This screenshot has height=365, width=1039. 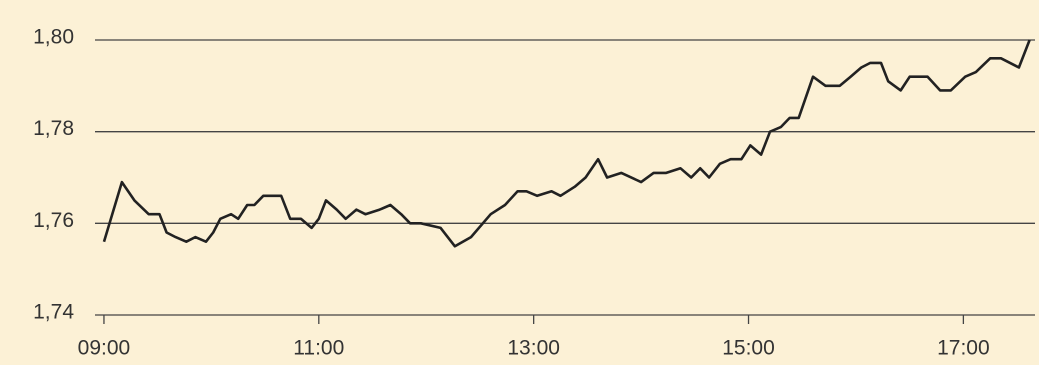 I want to click on x-tick-label: 11:00, so click(x=318, y=348).